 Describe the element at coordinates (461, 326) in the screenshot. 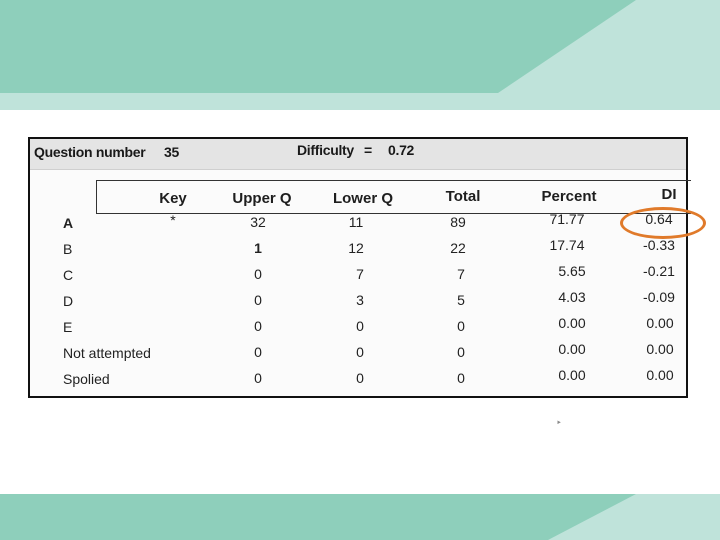

I see `row-e-total: 0` at that location.